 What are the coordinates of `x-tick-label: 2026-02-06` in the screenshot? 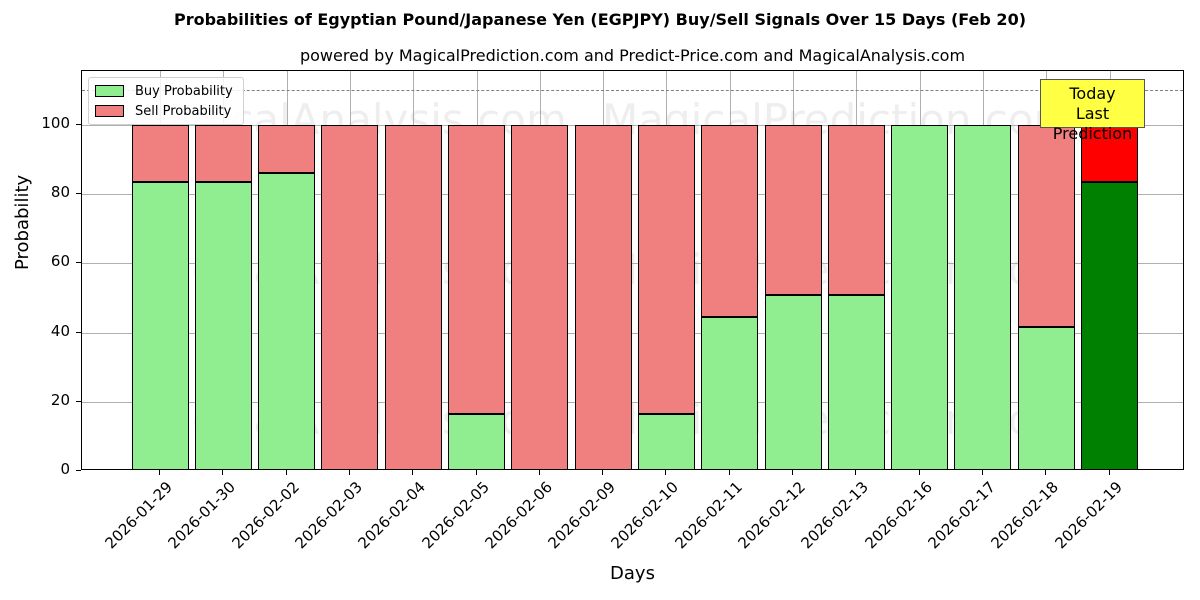 It's located at (518, 515).